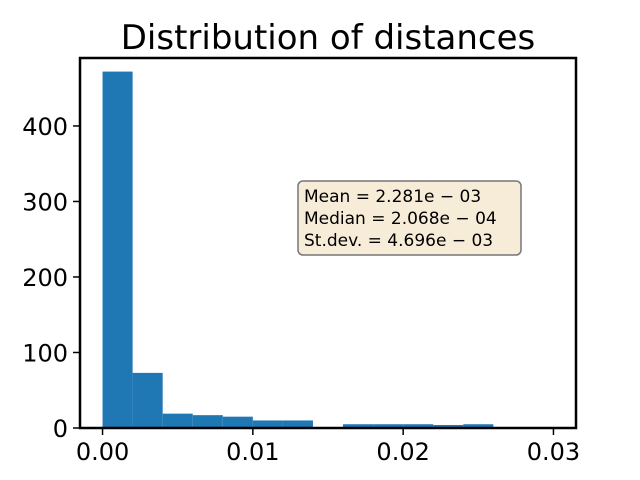 This screenshot has width=640, height=480. I want to click on x-tick-label: 0.01, so click(252, 452).